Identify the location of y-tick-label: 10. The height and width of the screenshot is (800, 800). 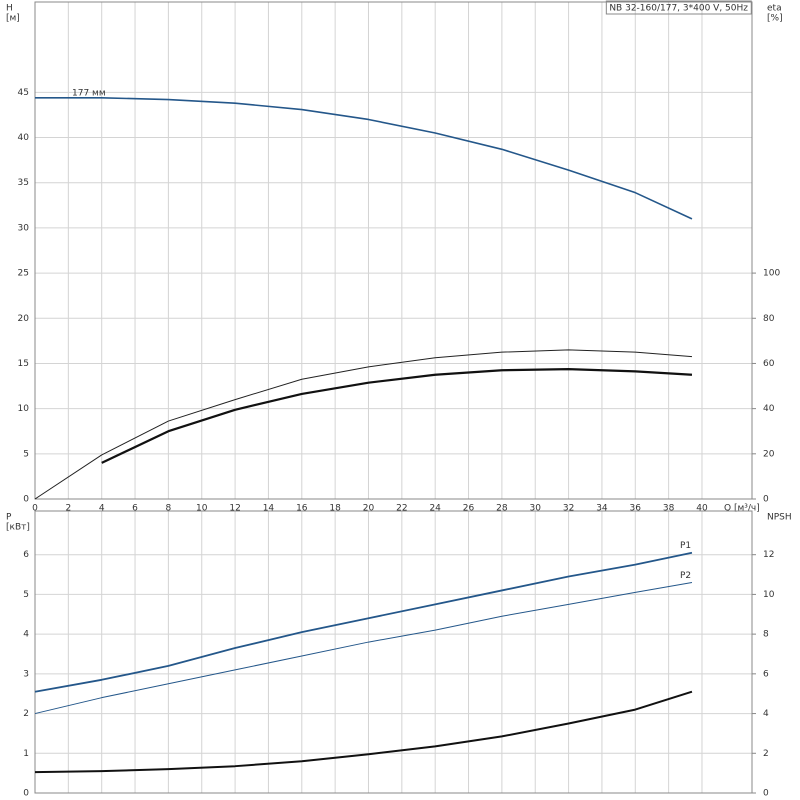
(24, 409).